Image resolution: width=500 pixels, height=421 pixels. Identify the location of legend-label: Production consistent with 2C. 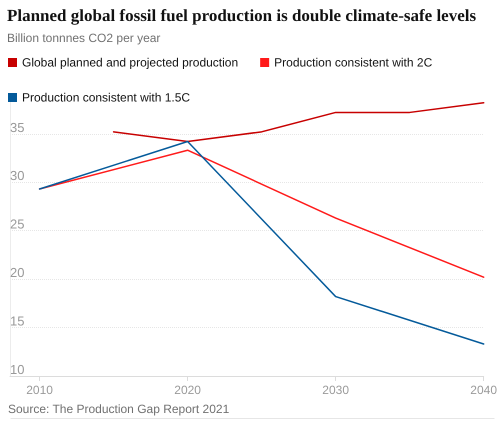
(353, 63).